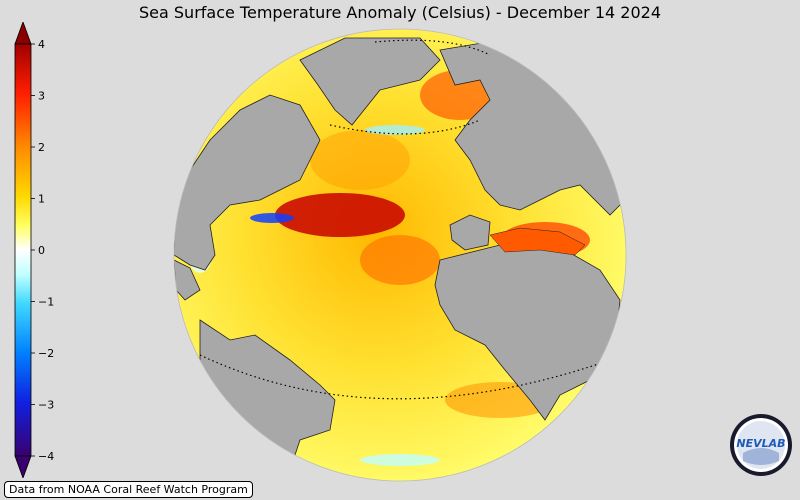  What do you see at coordinates (41, 44) in the screenshot?
I see `colorbar-tick-label: 4` at bounding box center [41, 44].